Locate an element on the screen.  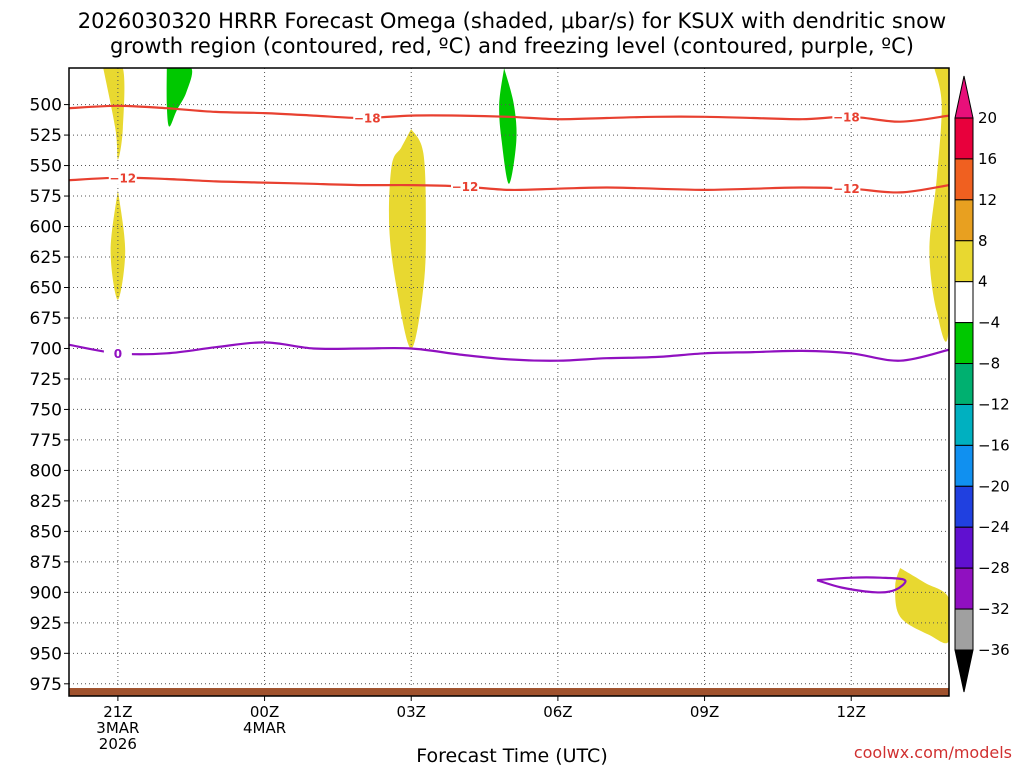
freezing-level-loop is located at coordinates (861, 585).